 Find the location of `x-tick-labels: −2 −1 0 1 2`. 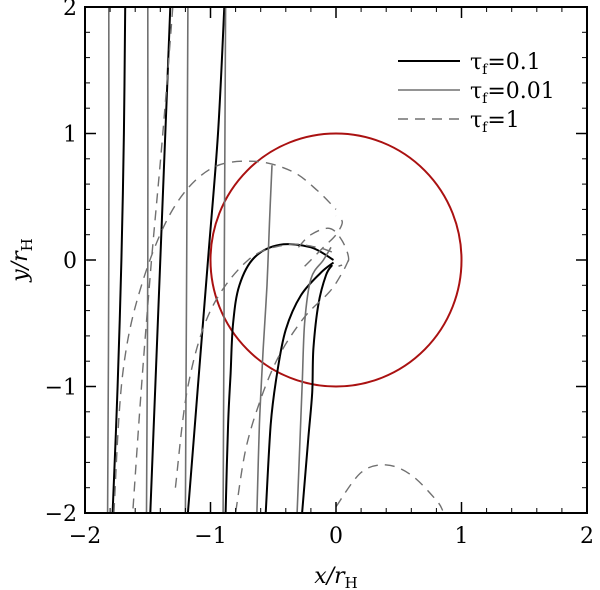

x-tick-labels: −2 −1 0 1 2 is located at coordinates (331, 536).